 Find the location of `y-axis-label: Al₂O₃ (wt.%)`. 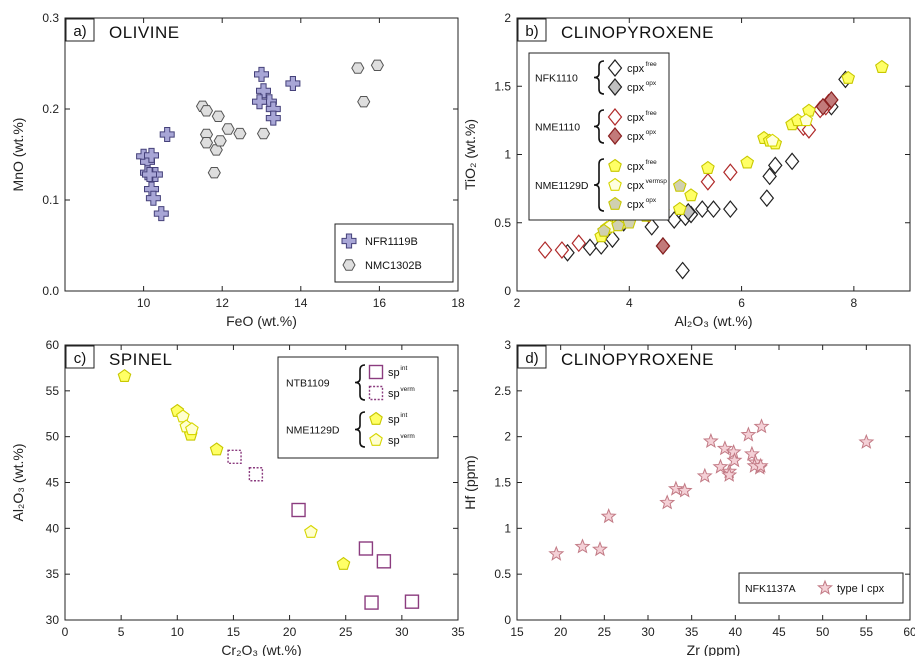

y-axis-label: Al₂O₃ (wt.%) is located at coordinates (18, 482).